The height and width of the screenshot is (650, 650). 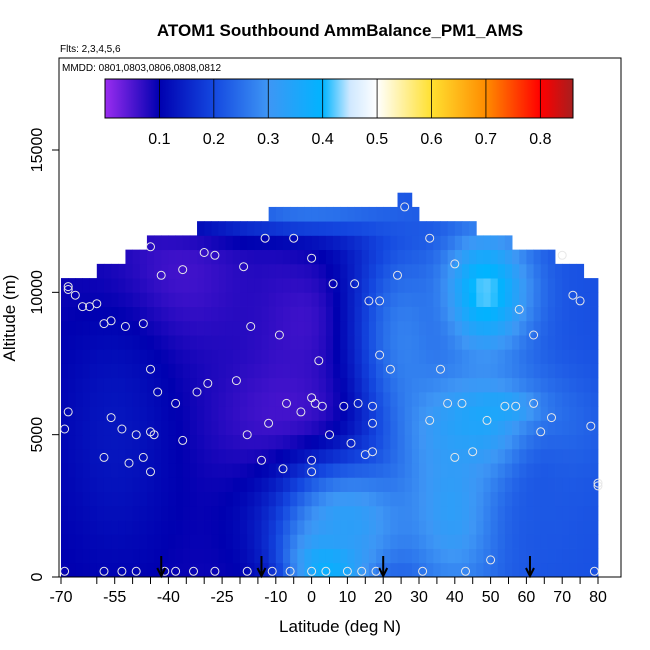 What do you see at coordinates (328, 591) in the screenshot?
I see `x-axis: -70 -55 -40 -25 -10 0 10 20 30 40 50 60 70 80` at bounding box center [328, 591].